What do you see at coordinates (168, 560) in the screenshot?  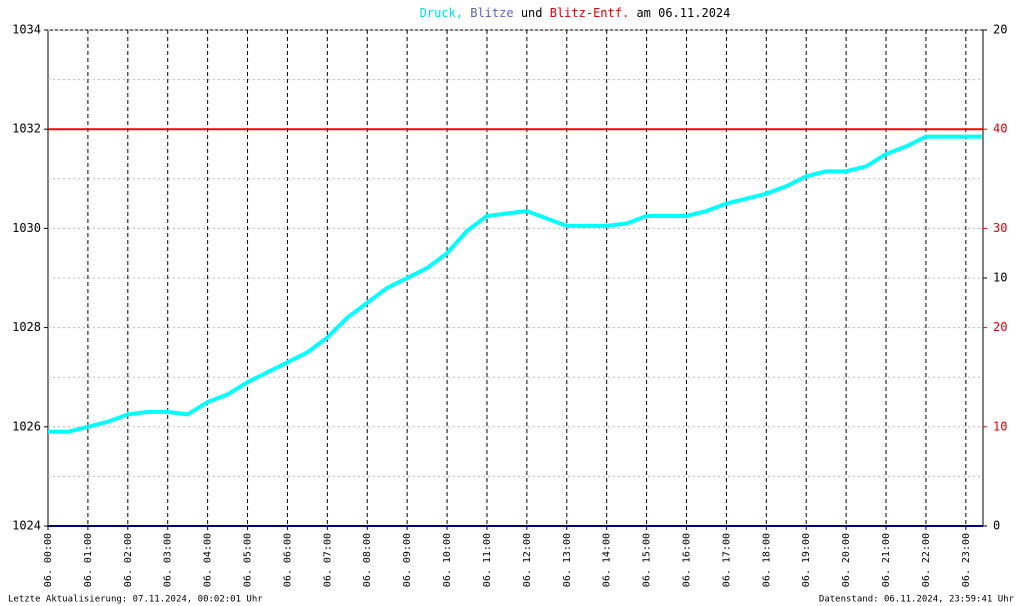 I see `x-tick-label: 06. 03:00` at bounding box center [168, 560].